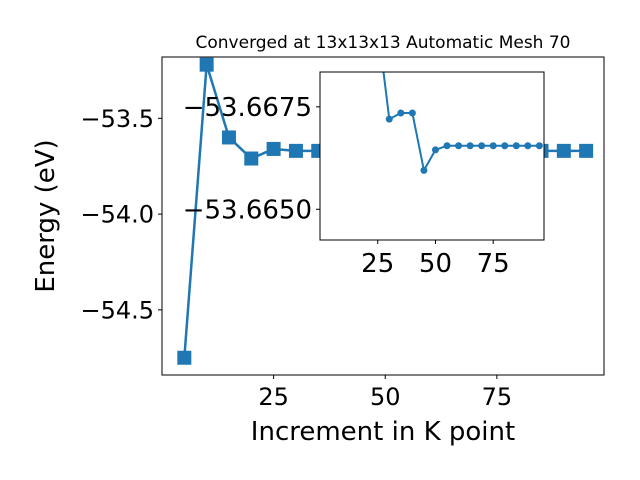  I want to click on inset-plot-area, so click(462, 123).